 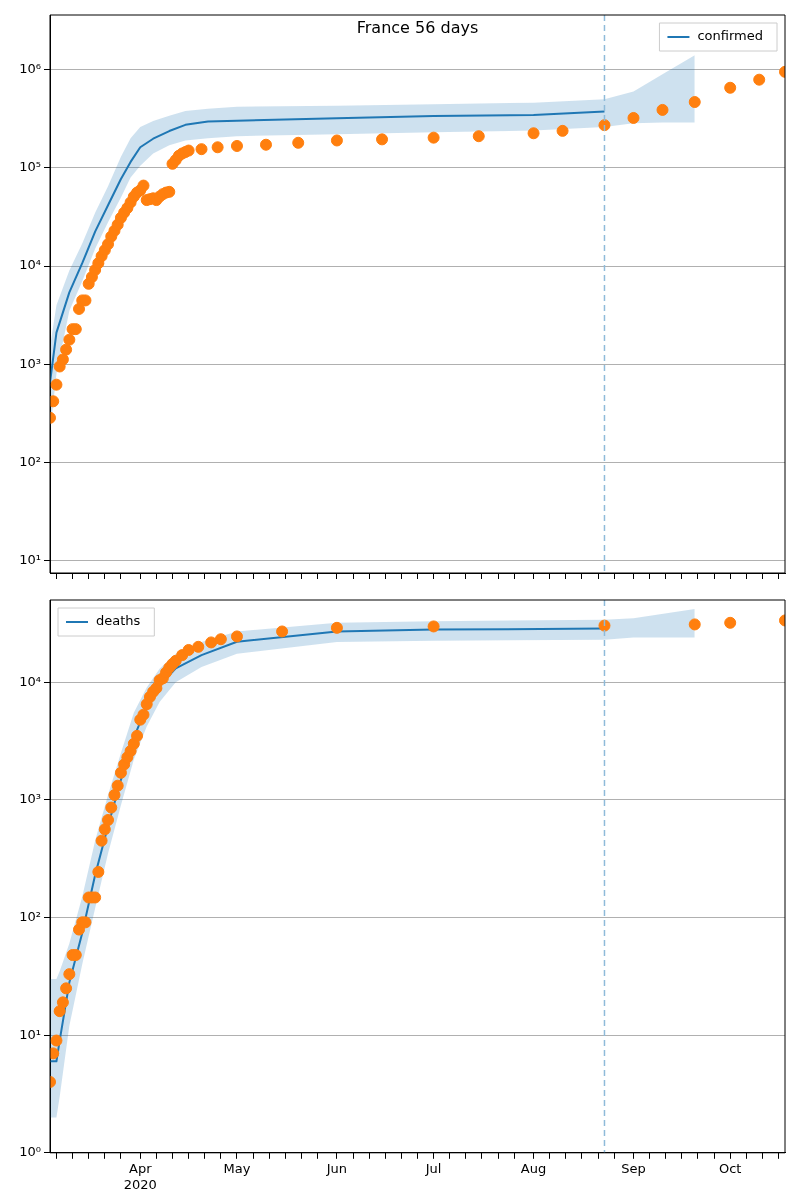 I want to click on chart-title: France 56 days, so click(x=417, y=28).